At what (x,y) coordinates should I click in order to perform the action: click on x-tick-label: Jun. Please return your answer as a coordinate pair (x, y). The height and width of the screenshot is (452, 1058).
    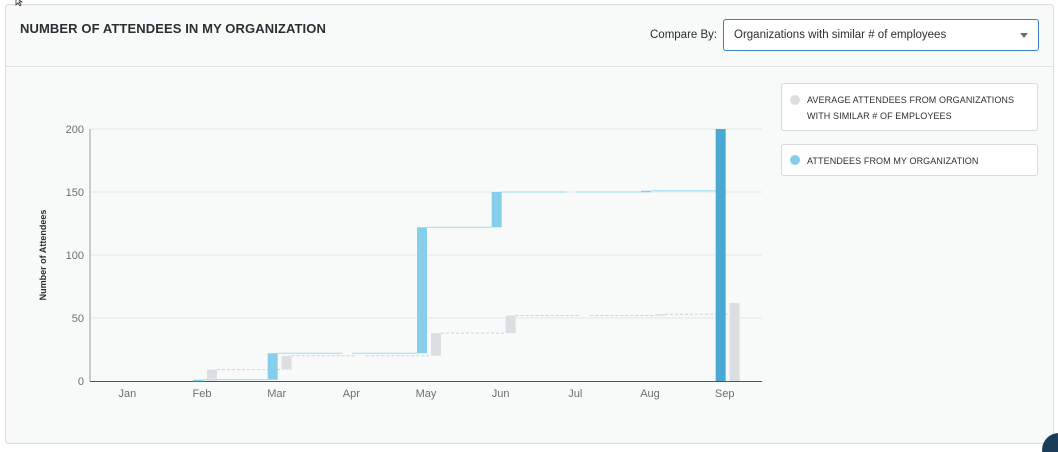
    Looking at the image, I should click on (501, 394).